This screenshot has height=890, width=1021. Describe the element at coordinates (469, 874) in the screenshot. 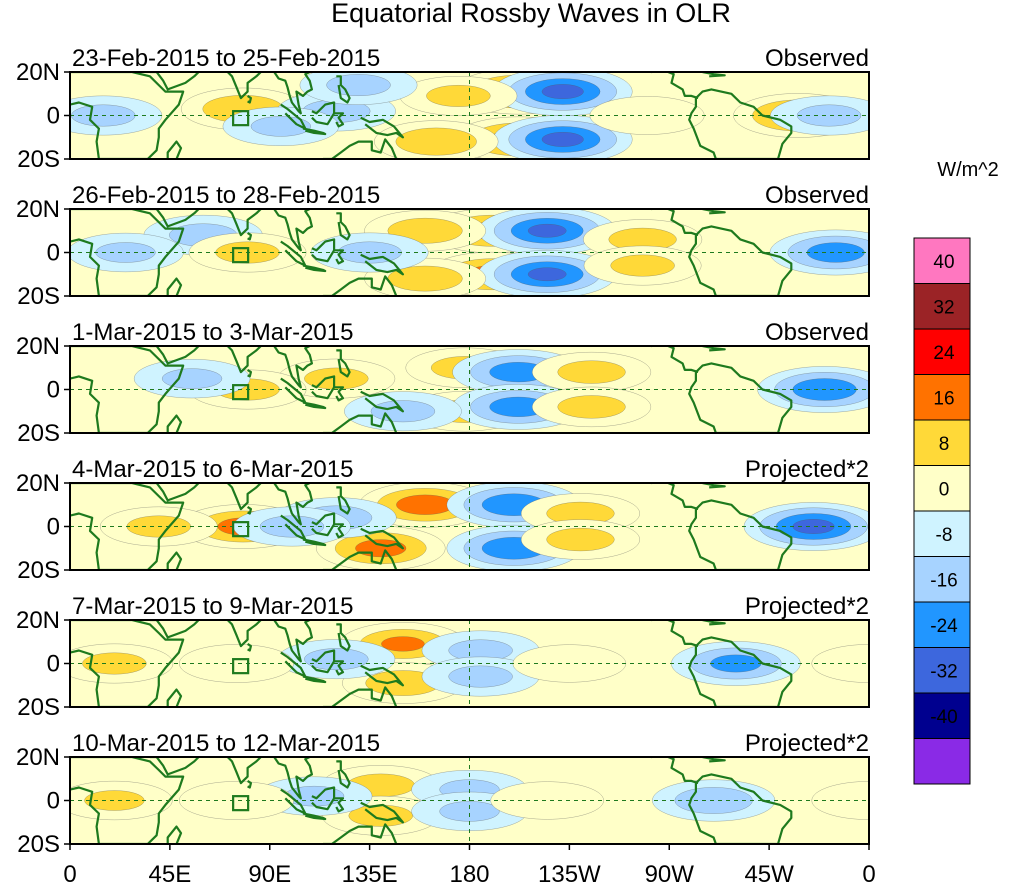

I see `x-tick-label: 180` at that location.